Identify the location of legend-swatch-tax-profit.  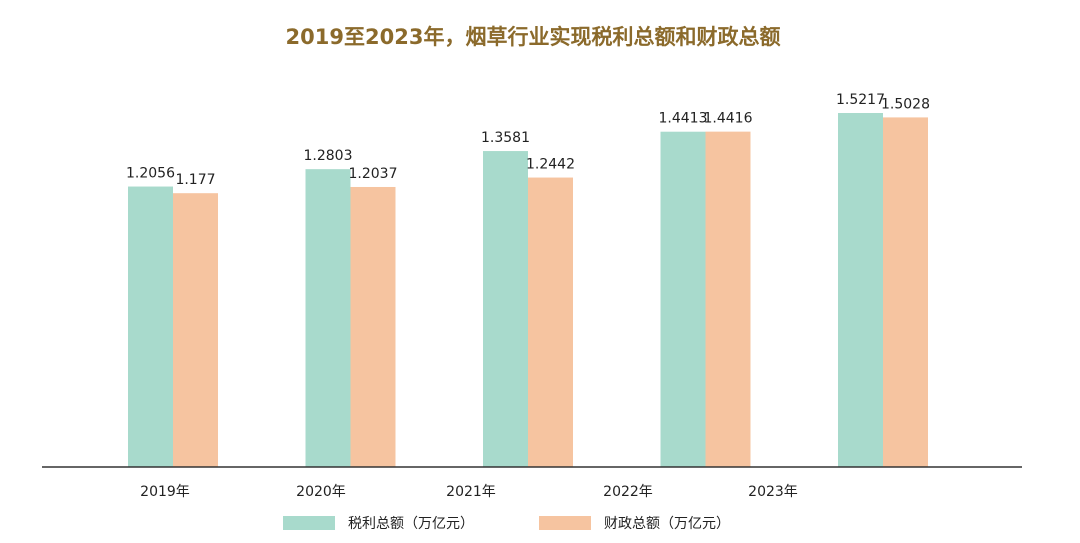
(309, 523).